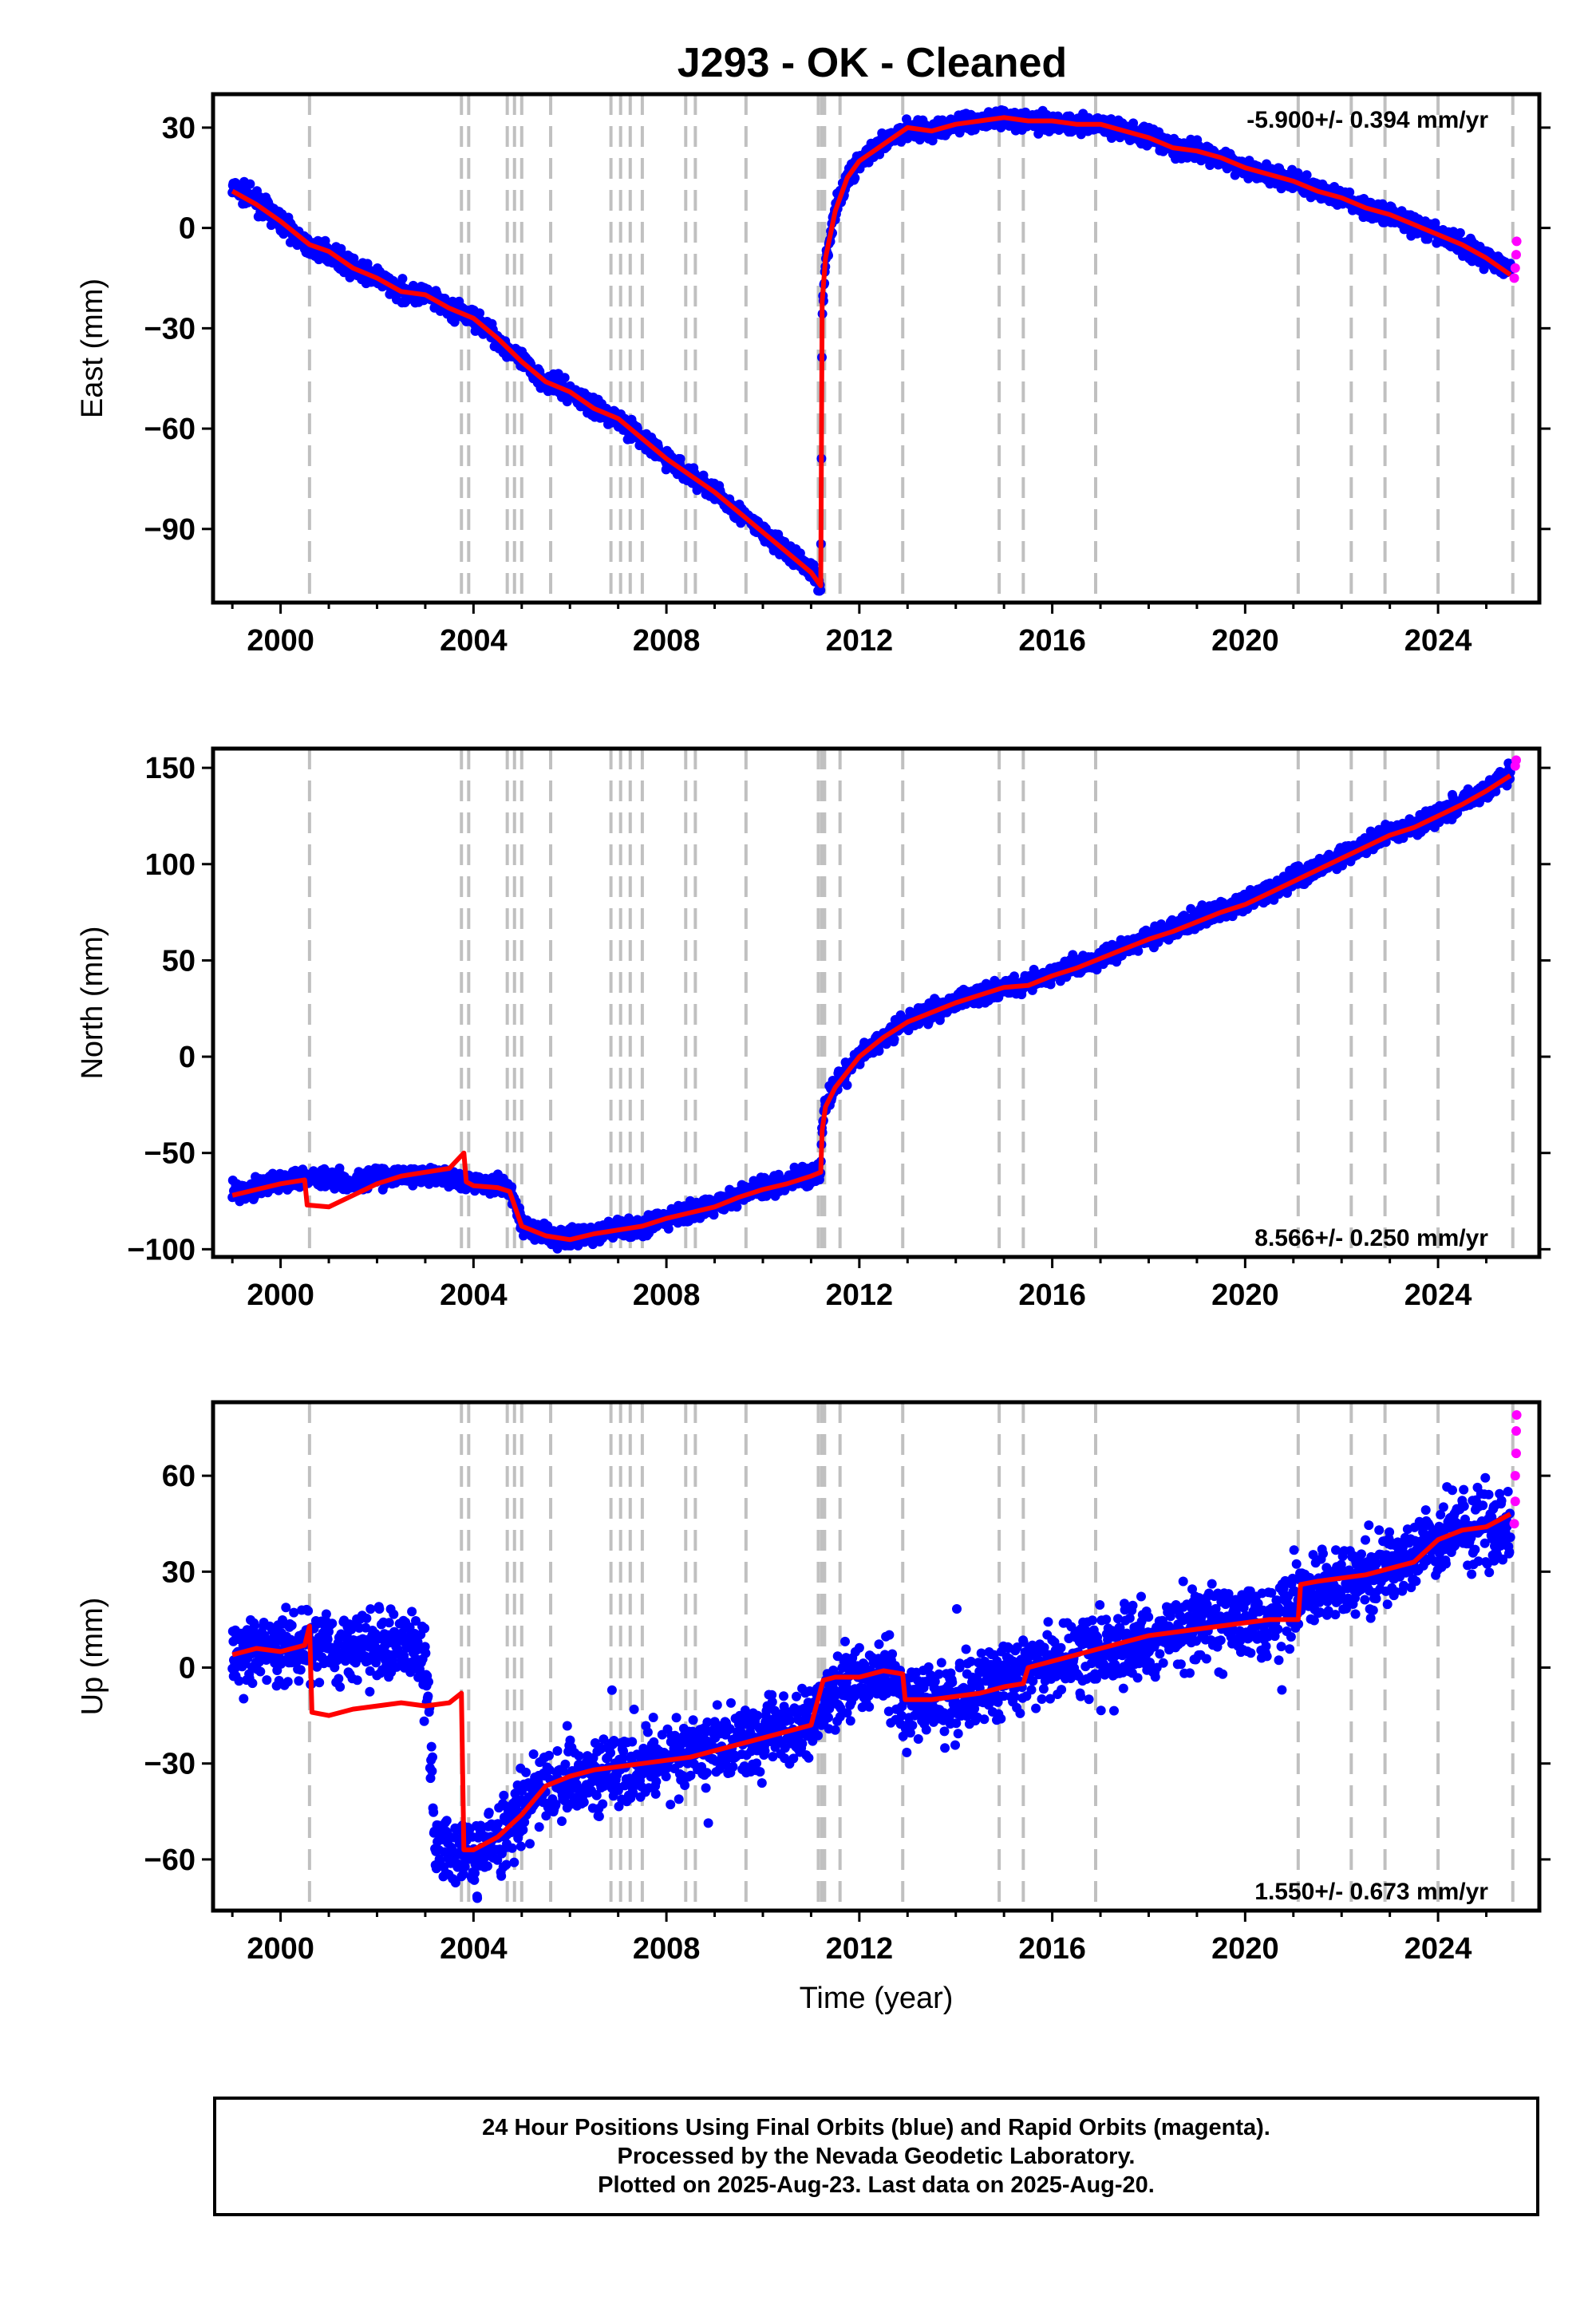 The width and height of the screenshot is (1596, 2316). What do you see at coordinates (170, 530) in the screenshot?
I see `y-tick-label: −90` at bounding box center [170, 530].